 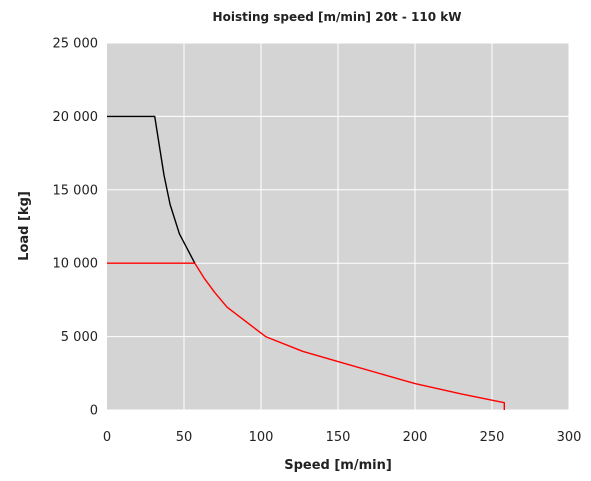 I want to click on y-axis-label: Load [kg], so click(x=24, y=226).